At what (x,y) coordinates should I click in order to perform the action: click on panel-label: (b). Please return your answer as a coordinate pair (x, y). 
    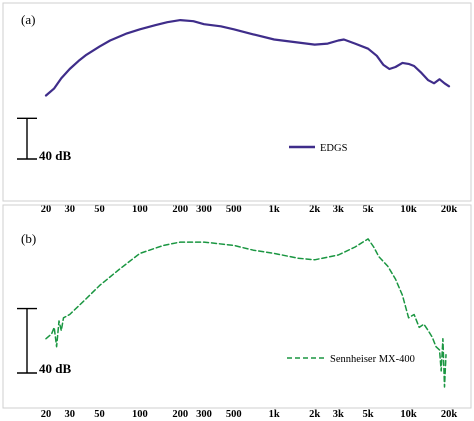
    Looking at the image, I should click on (28, 238).